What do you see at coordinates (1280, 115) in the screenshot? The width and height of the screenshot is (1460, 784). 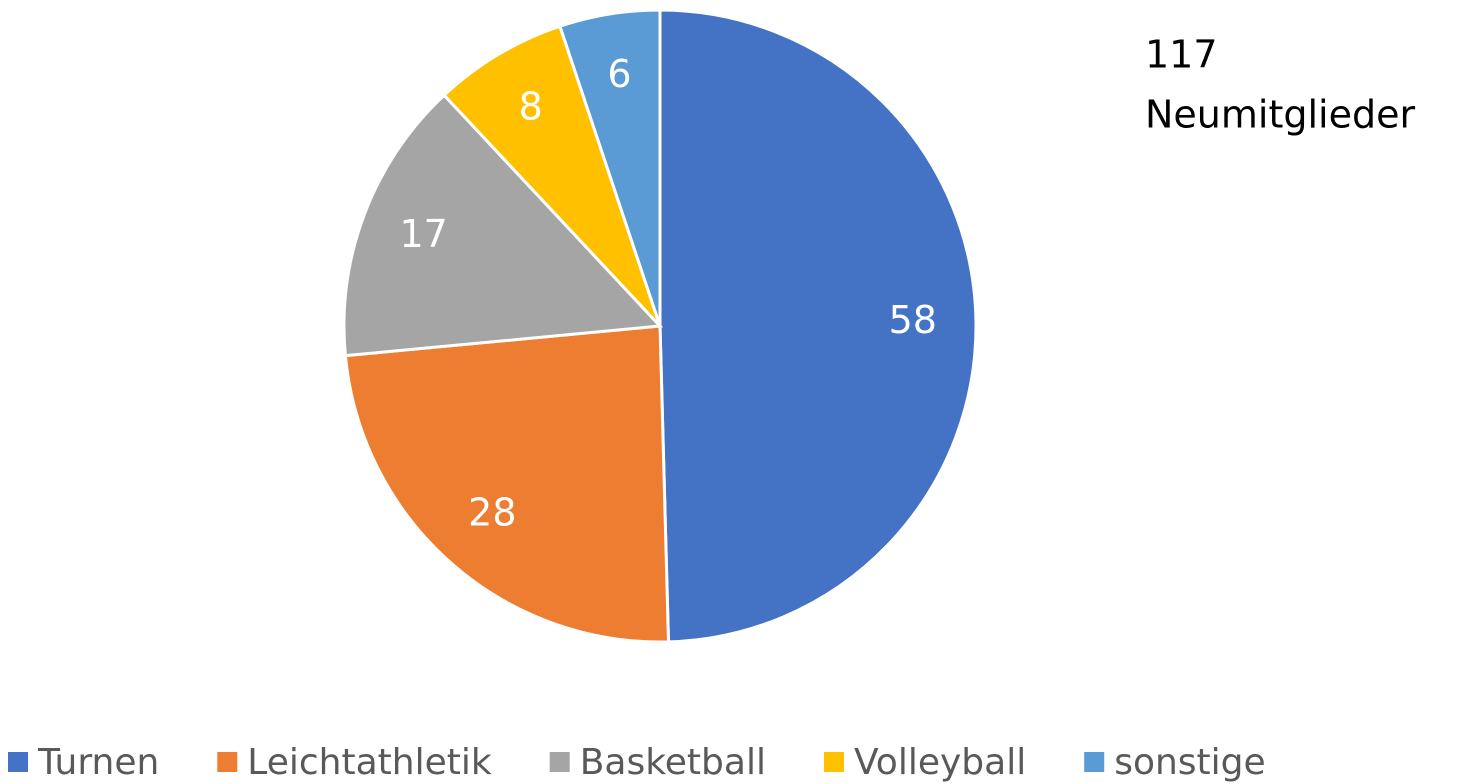 I see `annotation: Neumitglieder` at bounding box center [1280, 115].